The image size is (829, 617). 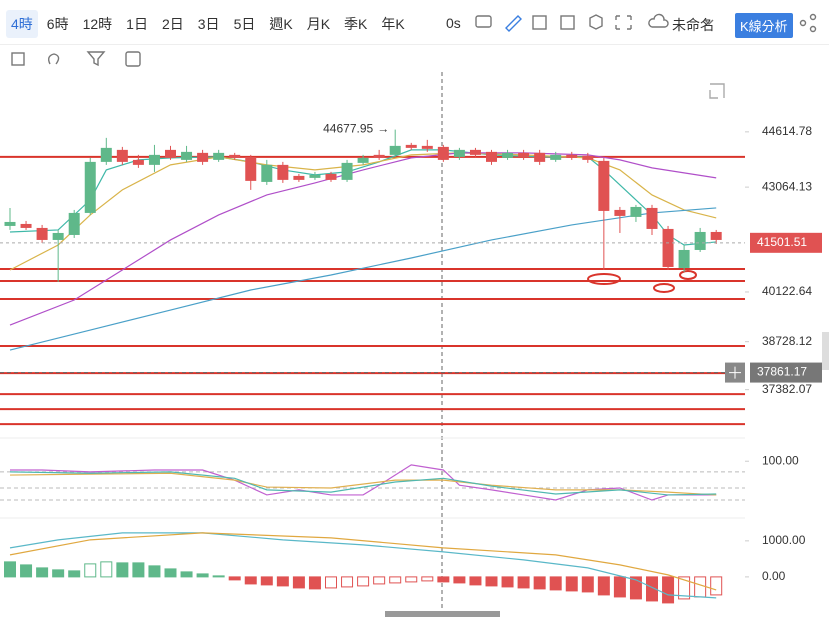 What do you see at coordinates (442, 614) in the screenshot?
I see `scrollbar` at bounding box center [442, 614].